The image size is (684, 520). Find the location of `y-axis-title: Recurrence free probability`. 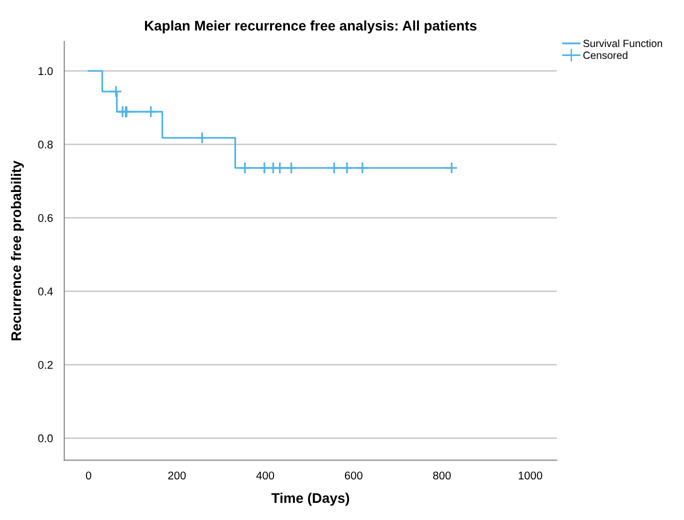

y-axis-title: Recurrence free probability is located at coordinates (17, 250).